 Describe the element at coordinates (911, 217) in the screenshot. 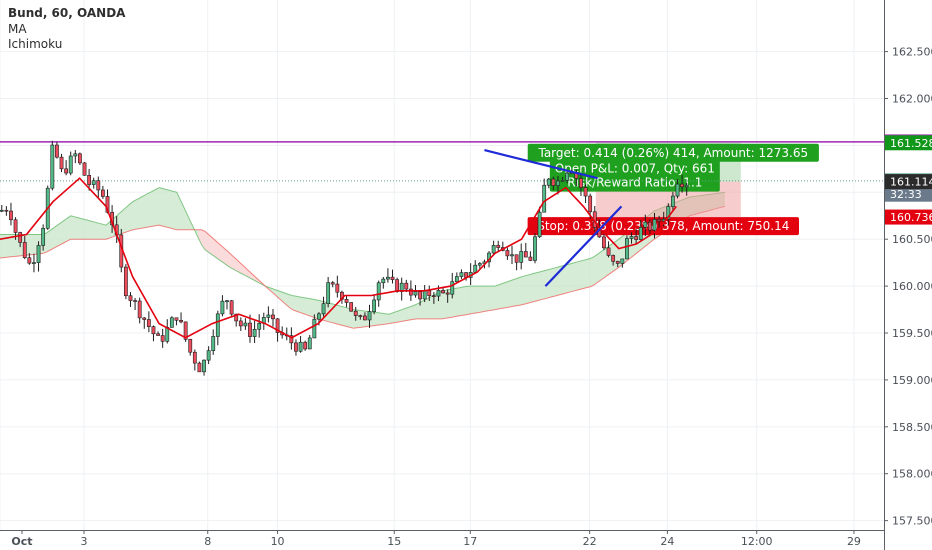

I see `price-tag-text: 160.736` at that location.